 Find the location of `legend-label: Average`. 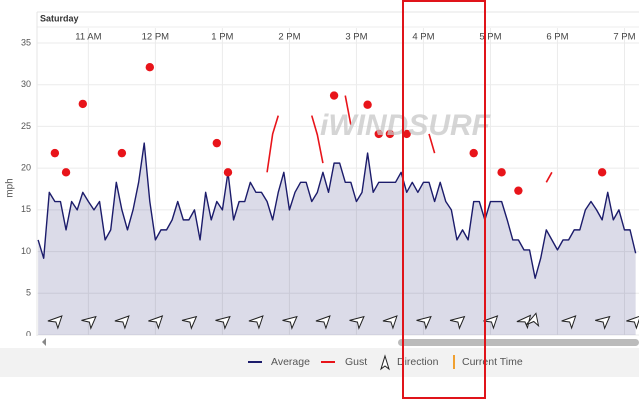

legend-label: Average is located at coordinates (290, 362).